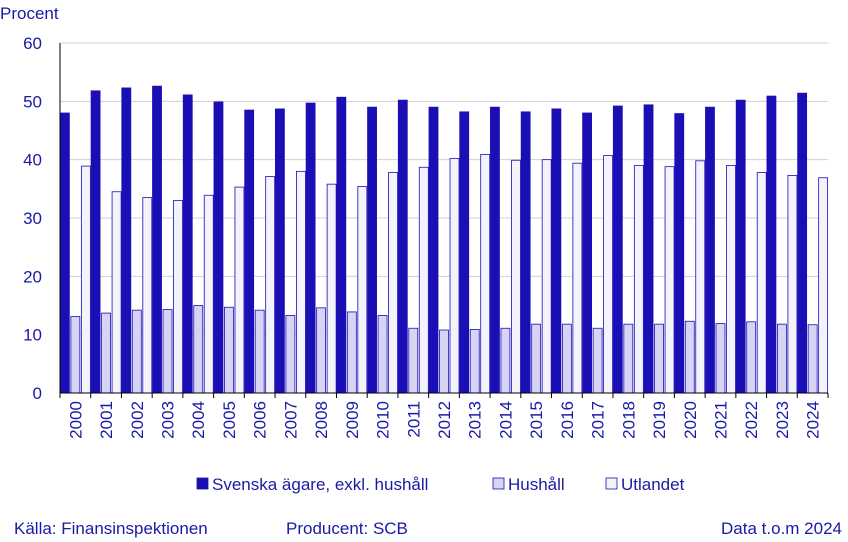  I want to click on x-tick-label: 2008, so click(321, 420).